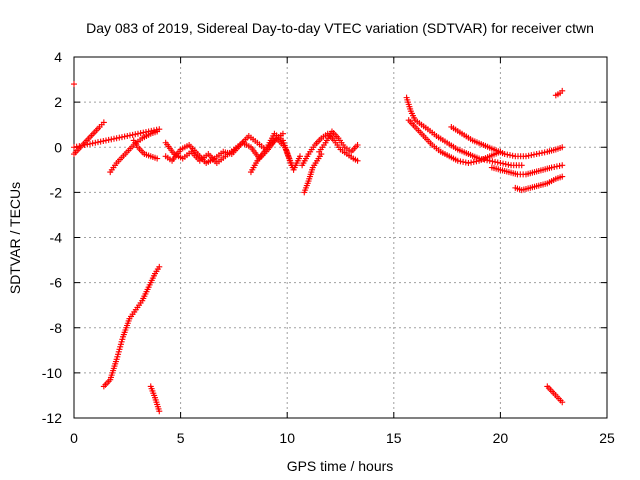 This screenshot has width=640, height=480. What do you see at coordinates (56, 283) in the screenshot?
I see `y-tick-label: -6` at bounding box center [56, 283].